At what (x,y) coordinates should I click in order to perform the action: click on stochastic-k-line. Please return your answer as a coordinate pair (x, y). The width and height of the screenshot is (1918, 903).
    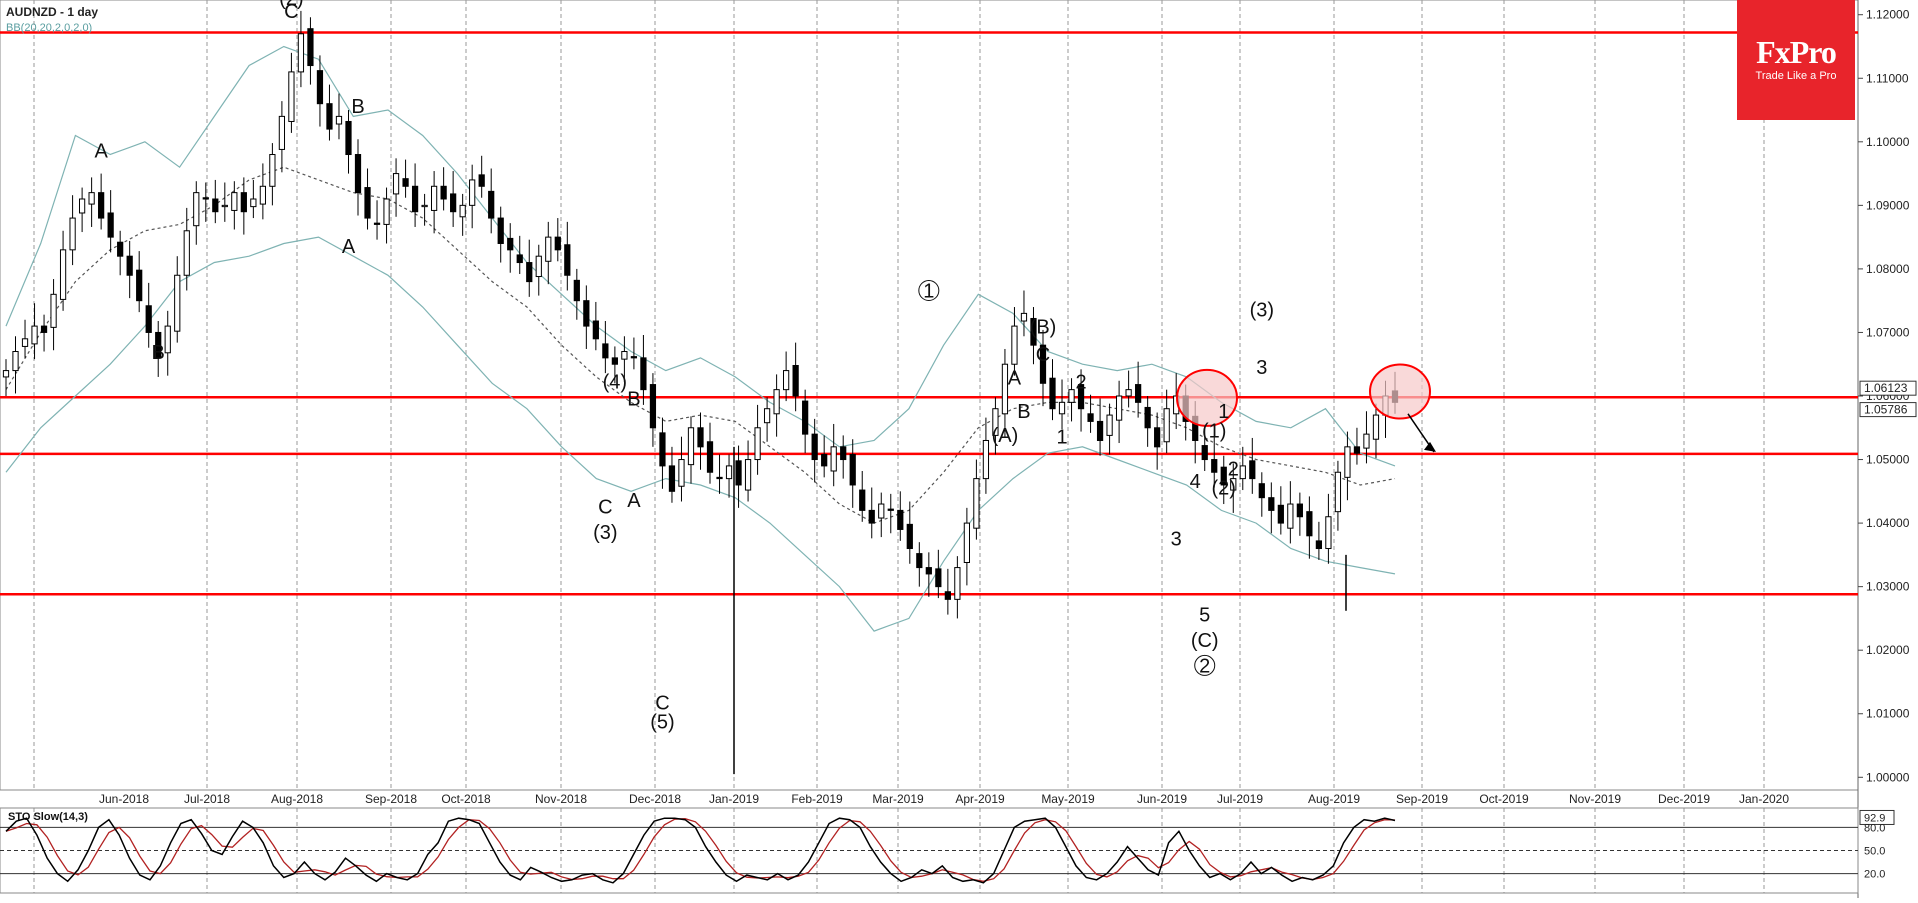
    Looking at the image, I should click on (700, 850).